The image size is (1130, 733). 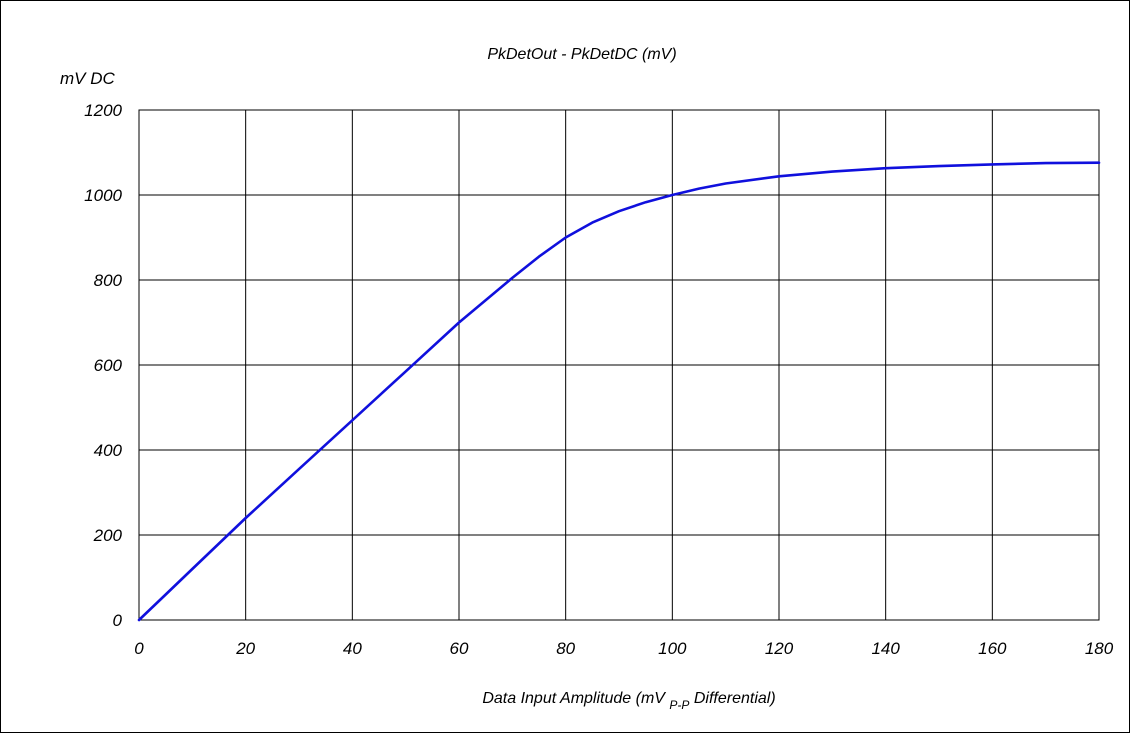 I want to click on x-axis-label-prefix: Data Input Amplitude (mV, so click(x=575, y=698).